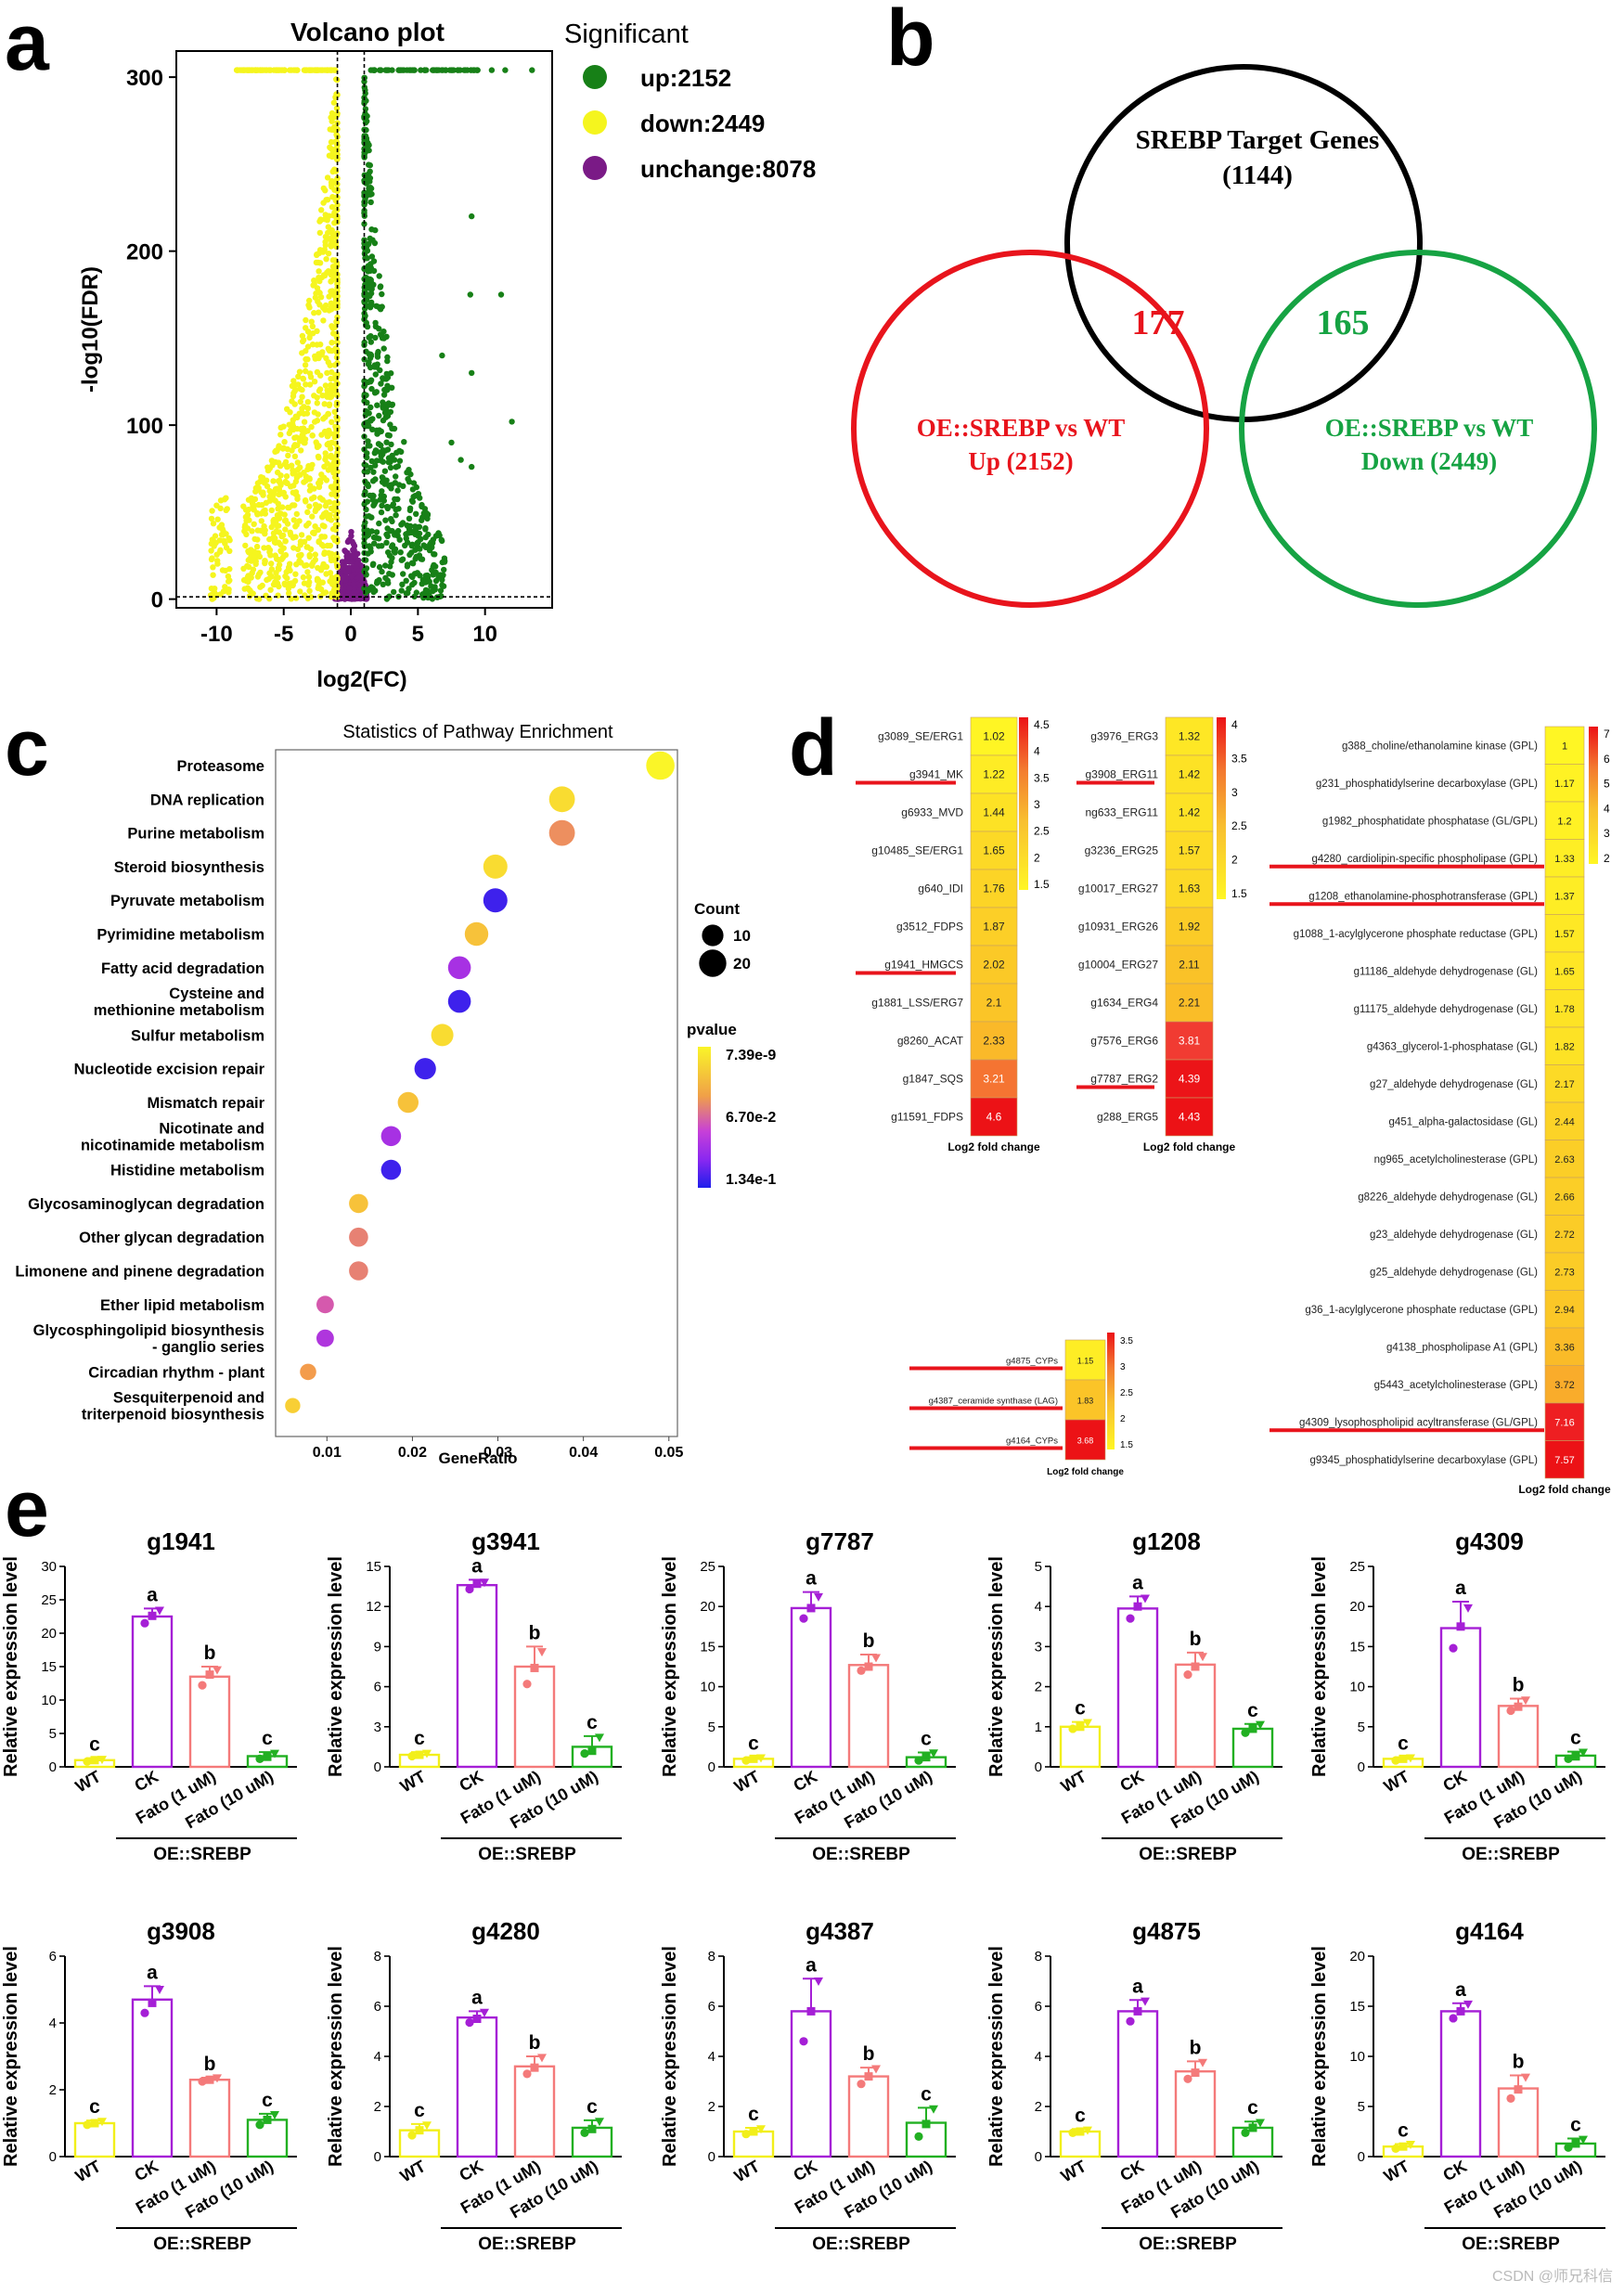 The image size is (1624, 2293). What do you see at coordinates (478, 1458) in the screenshot?
I see `enrichment-xlabel: GeneRatio` at bounding box center [478, 1458].